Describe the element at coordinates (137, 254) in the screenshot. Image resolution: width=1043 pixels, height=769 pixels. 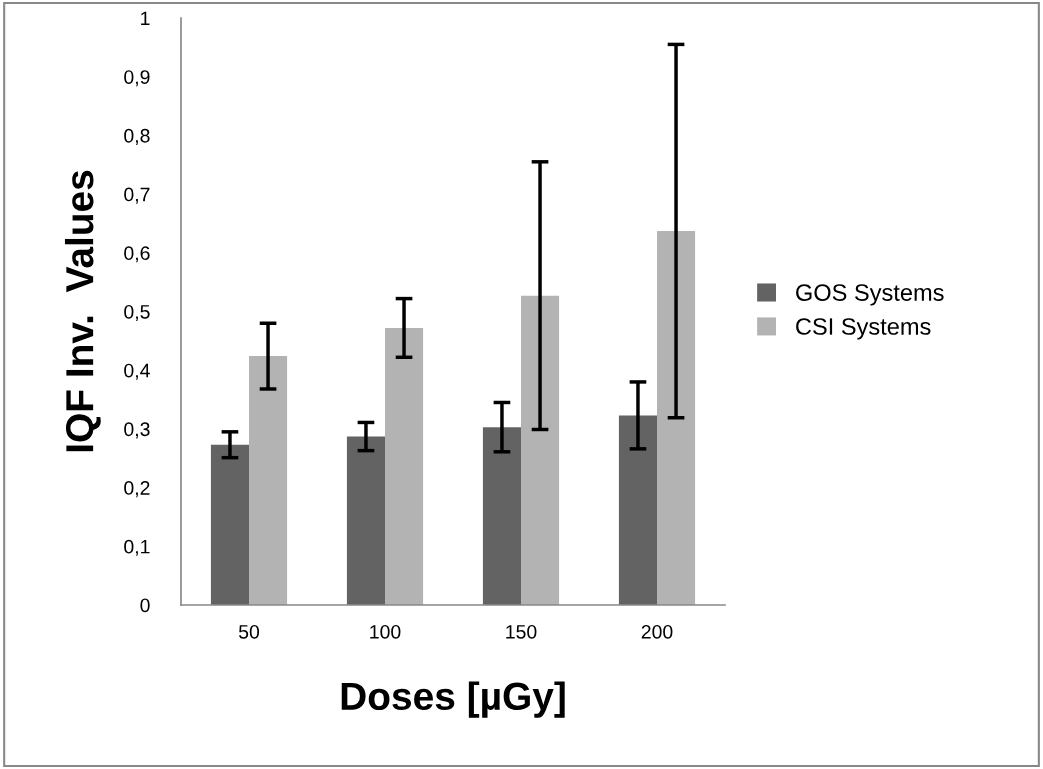
I see `y-tick-label: 0,6` at that location.